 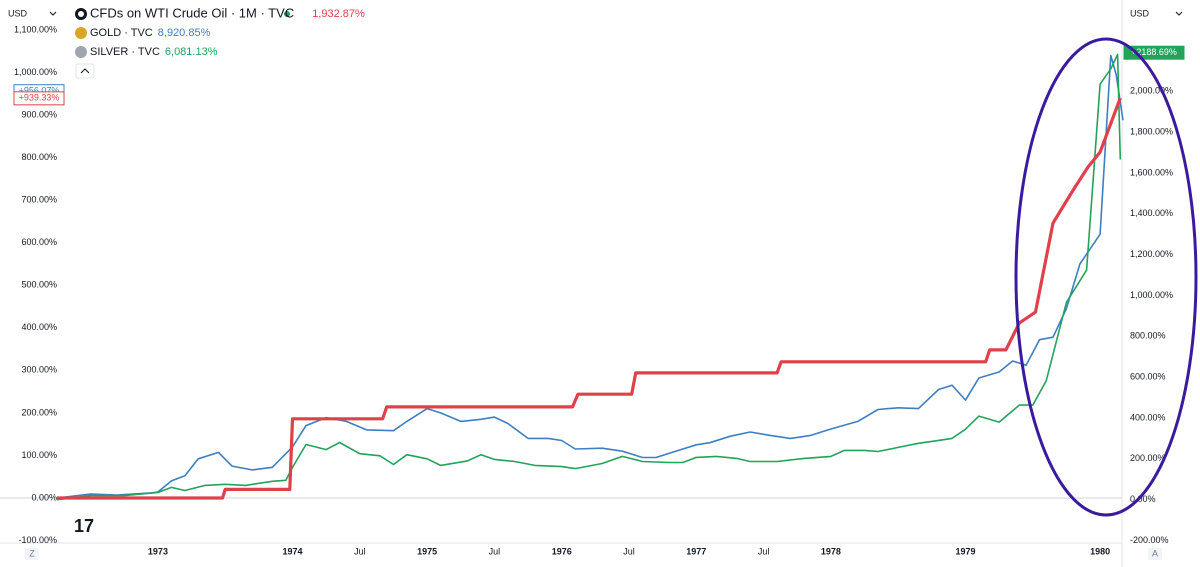 I want to click on legend-label: SILVER · TVC, so click(x=125, y=52).